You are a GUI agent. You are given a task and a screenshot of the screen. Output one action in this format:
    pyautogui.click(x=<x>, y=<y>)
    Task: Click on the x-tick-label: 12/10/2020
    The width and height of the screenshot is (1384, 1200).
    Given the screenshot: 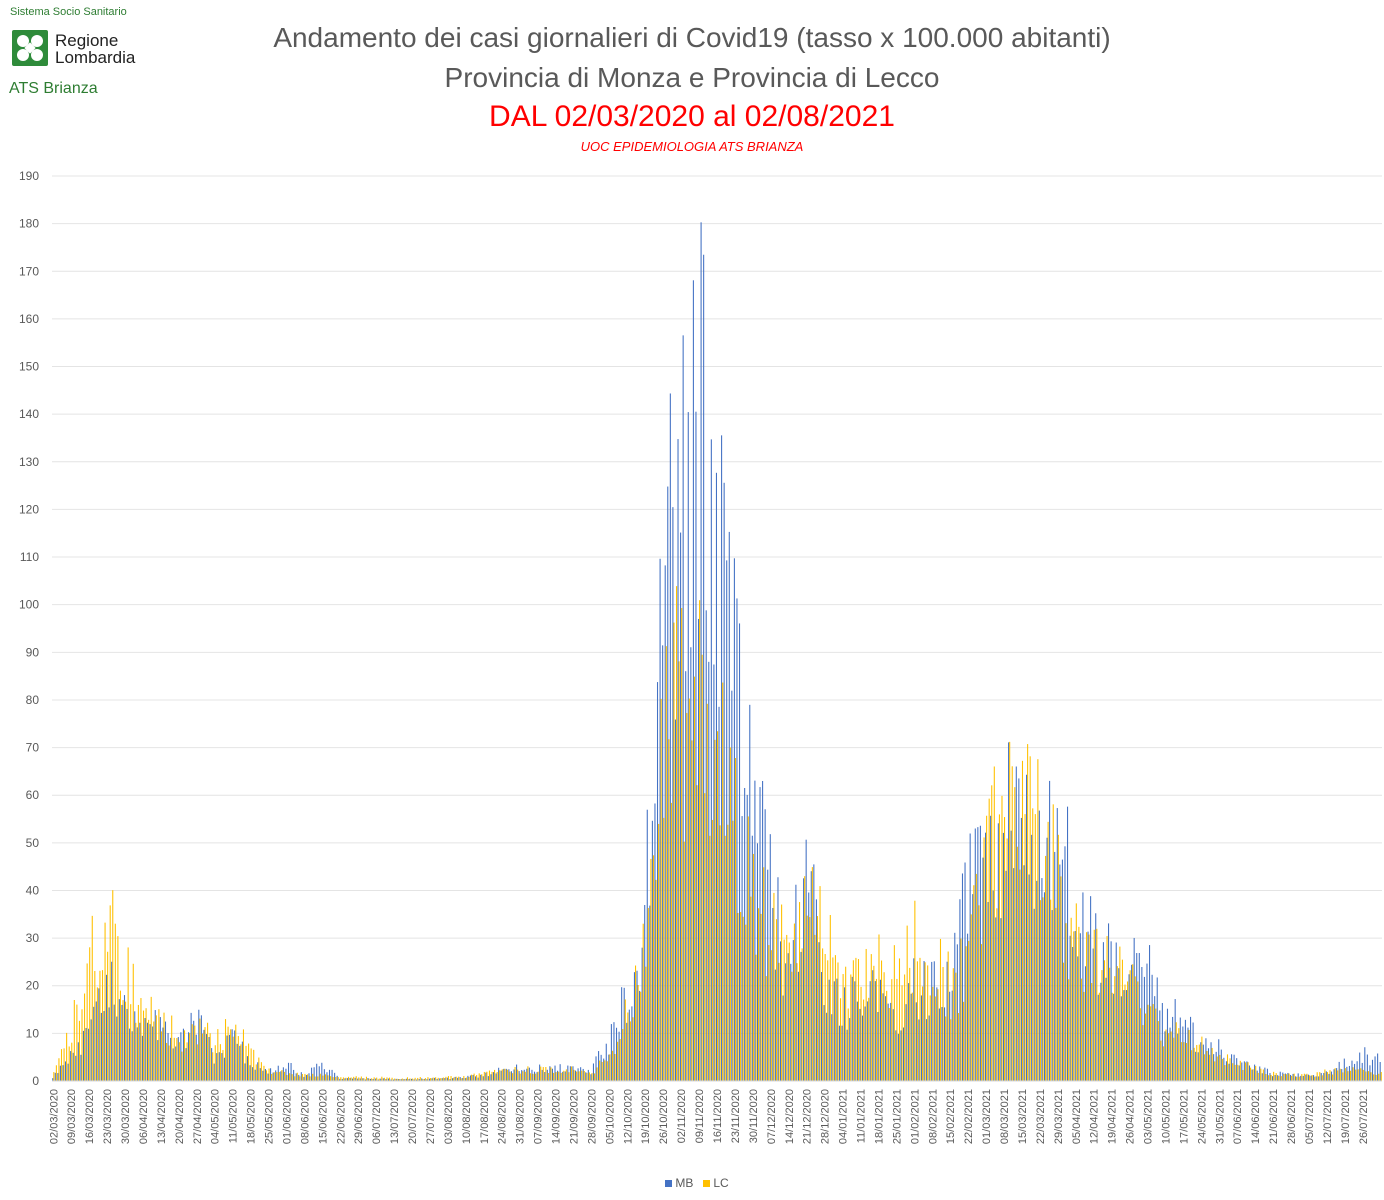 What is the action you would take?
    pyautogui.click(x=628, y=1116)
    